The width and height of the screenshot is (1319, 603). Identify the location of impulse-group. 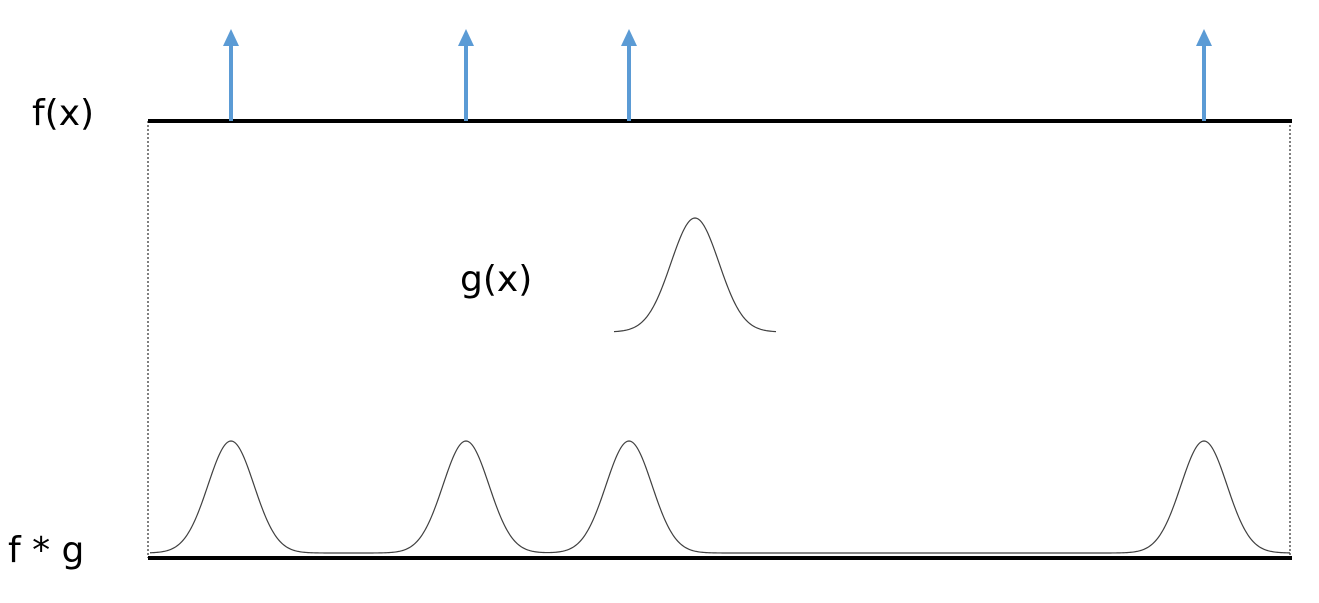
(717, 75).